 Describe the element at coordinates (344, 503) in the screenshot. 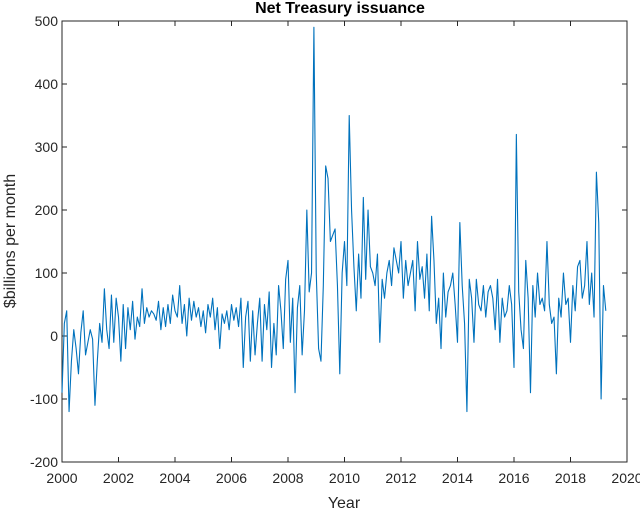

I see `x-axis-label: Year` at that location.